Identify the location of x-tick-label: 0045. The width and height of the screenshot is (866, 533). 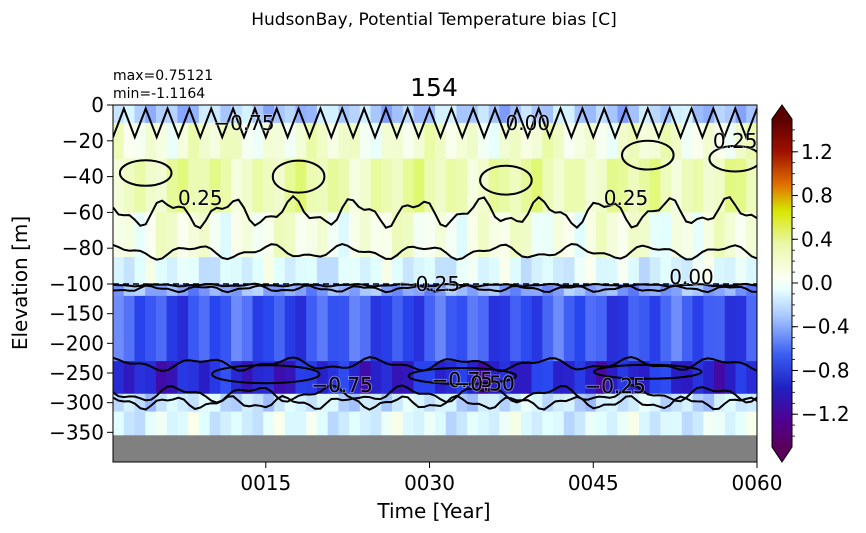
(593, 483).